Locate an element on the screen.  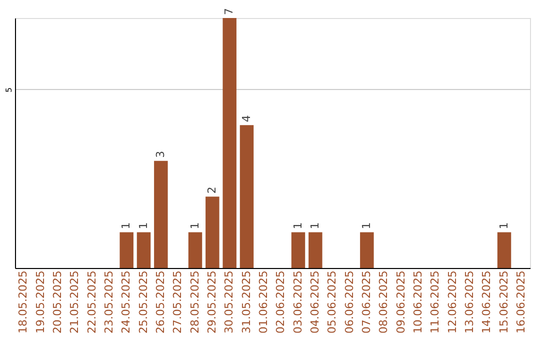
x-tick-label: 25.05.2025 is located at coordinates (143, 302).